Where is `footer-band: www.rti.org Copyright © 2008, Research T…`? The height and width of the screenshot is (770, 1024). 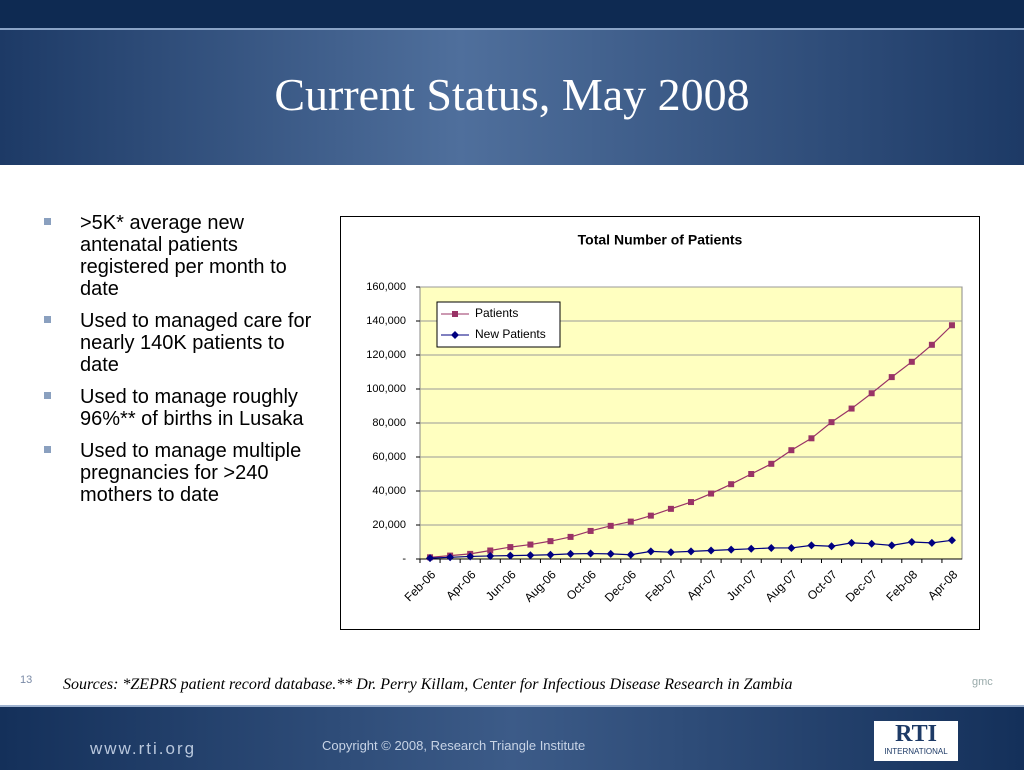 footer-band: www.rti.org Copyright © 2008, Research T… is located at coordinates (512, 737).